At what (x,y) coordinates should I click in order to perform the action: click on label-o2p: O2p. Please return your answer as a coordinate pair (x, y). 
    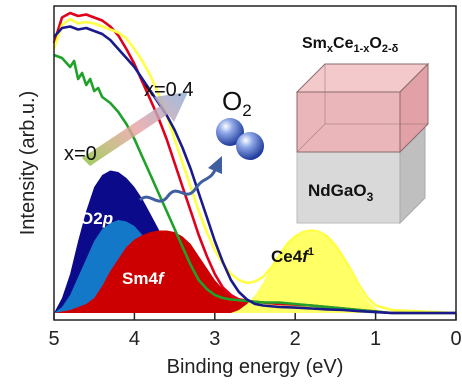
    Looking at the image, I should click on (96, 218).